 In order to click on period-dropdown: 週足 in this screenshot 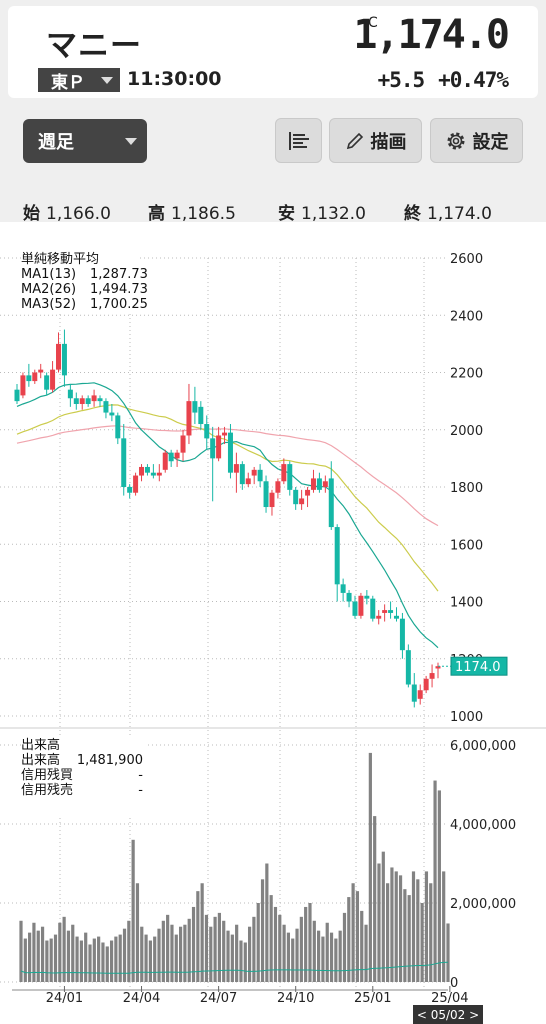, I will do `click(85, 141)`.